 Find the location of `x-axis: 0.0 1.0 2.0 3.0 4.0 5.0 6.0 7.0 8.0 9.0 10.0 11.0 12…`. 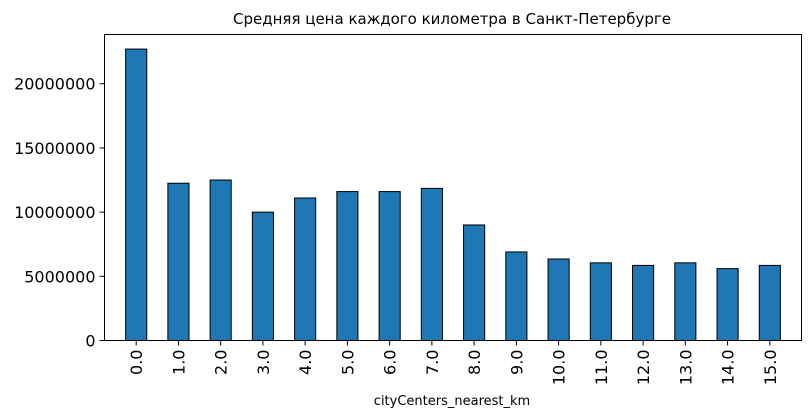

x-axis: 0.0 1.0 2.0 3.0 4.0 5.0 6.0 7.0 8.0 9.0 10.0 11.0 12… is located at coordinates (453, 363).